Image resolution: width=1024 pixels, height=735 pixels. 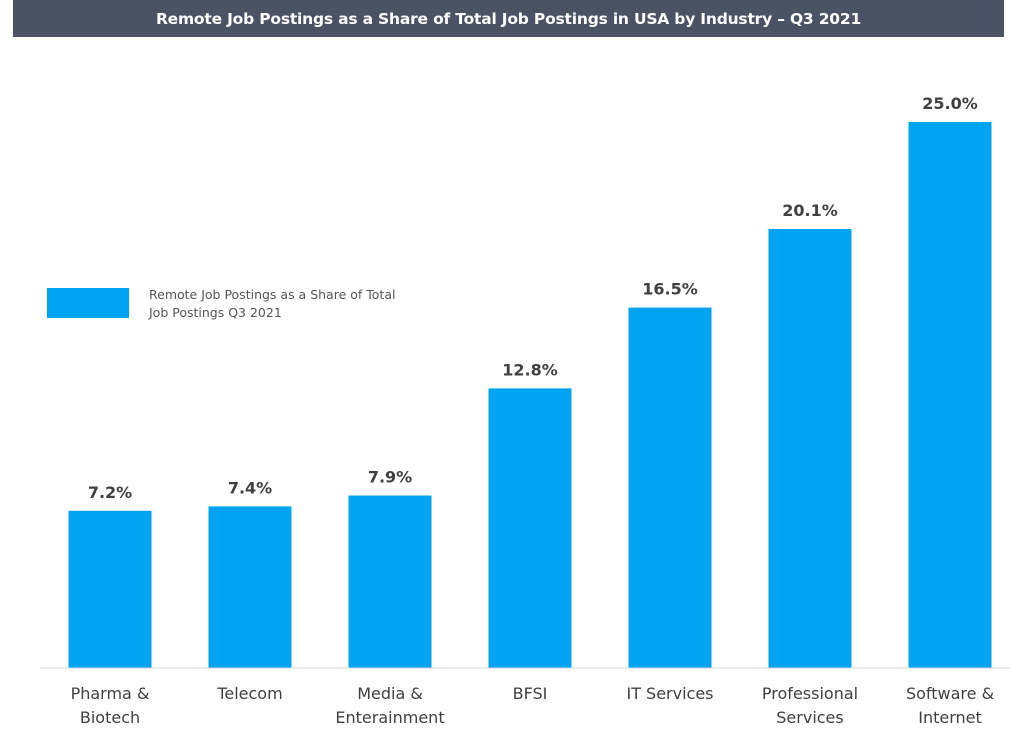 I want to click on category-label-2-line-2: Enterainment, so click(x=389, y=717).